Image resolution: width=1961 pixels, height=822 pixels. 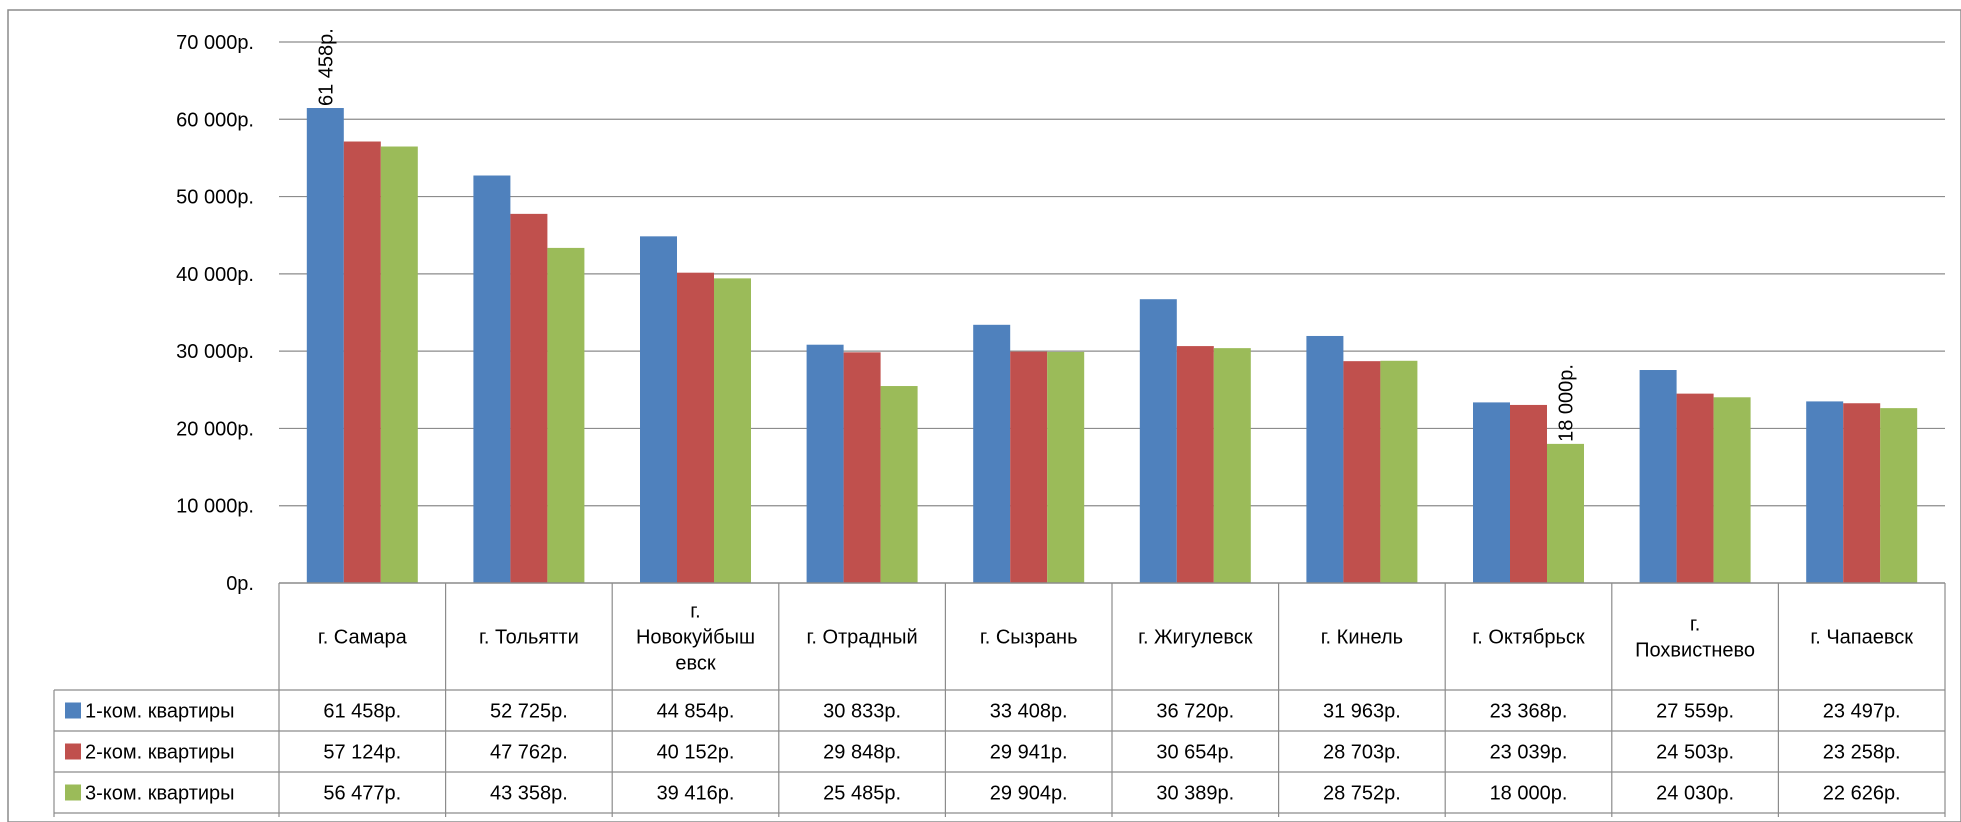 What do you see at coordinates (862, 794) in the screenshot?
I see `table-cell: 25 485р.` at bounding box center [862, 794].